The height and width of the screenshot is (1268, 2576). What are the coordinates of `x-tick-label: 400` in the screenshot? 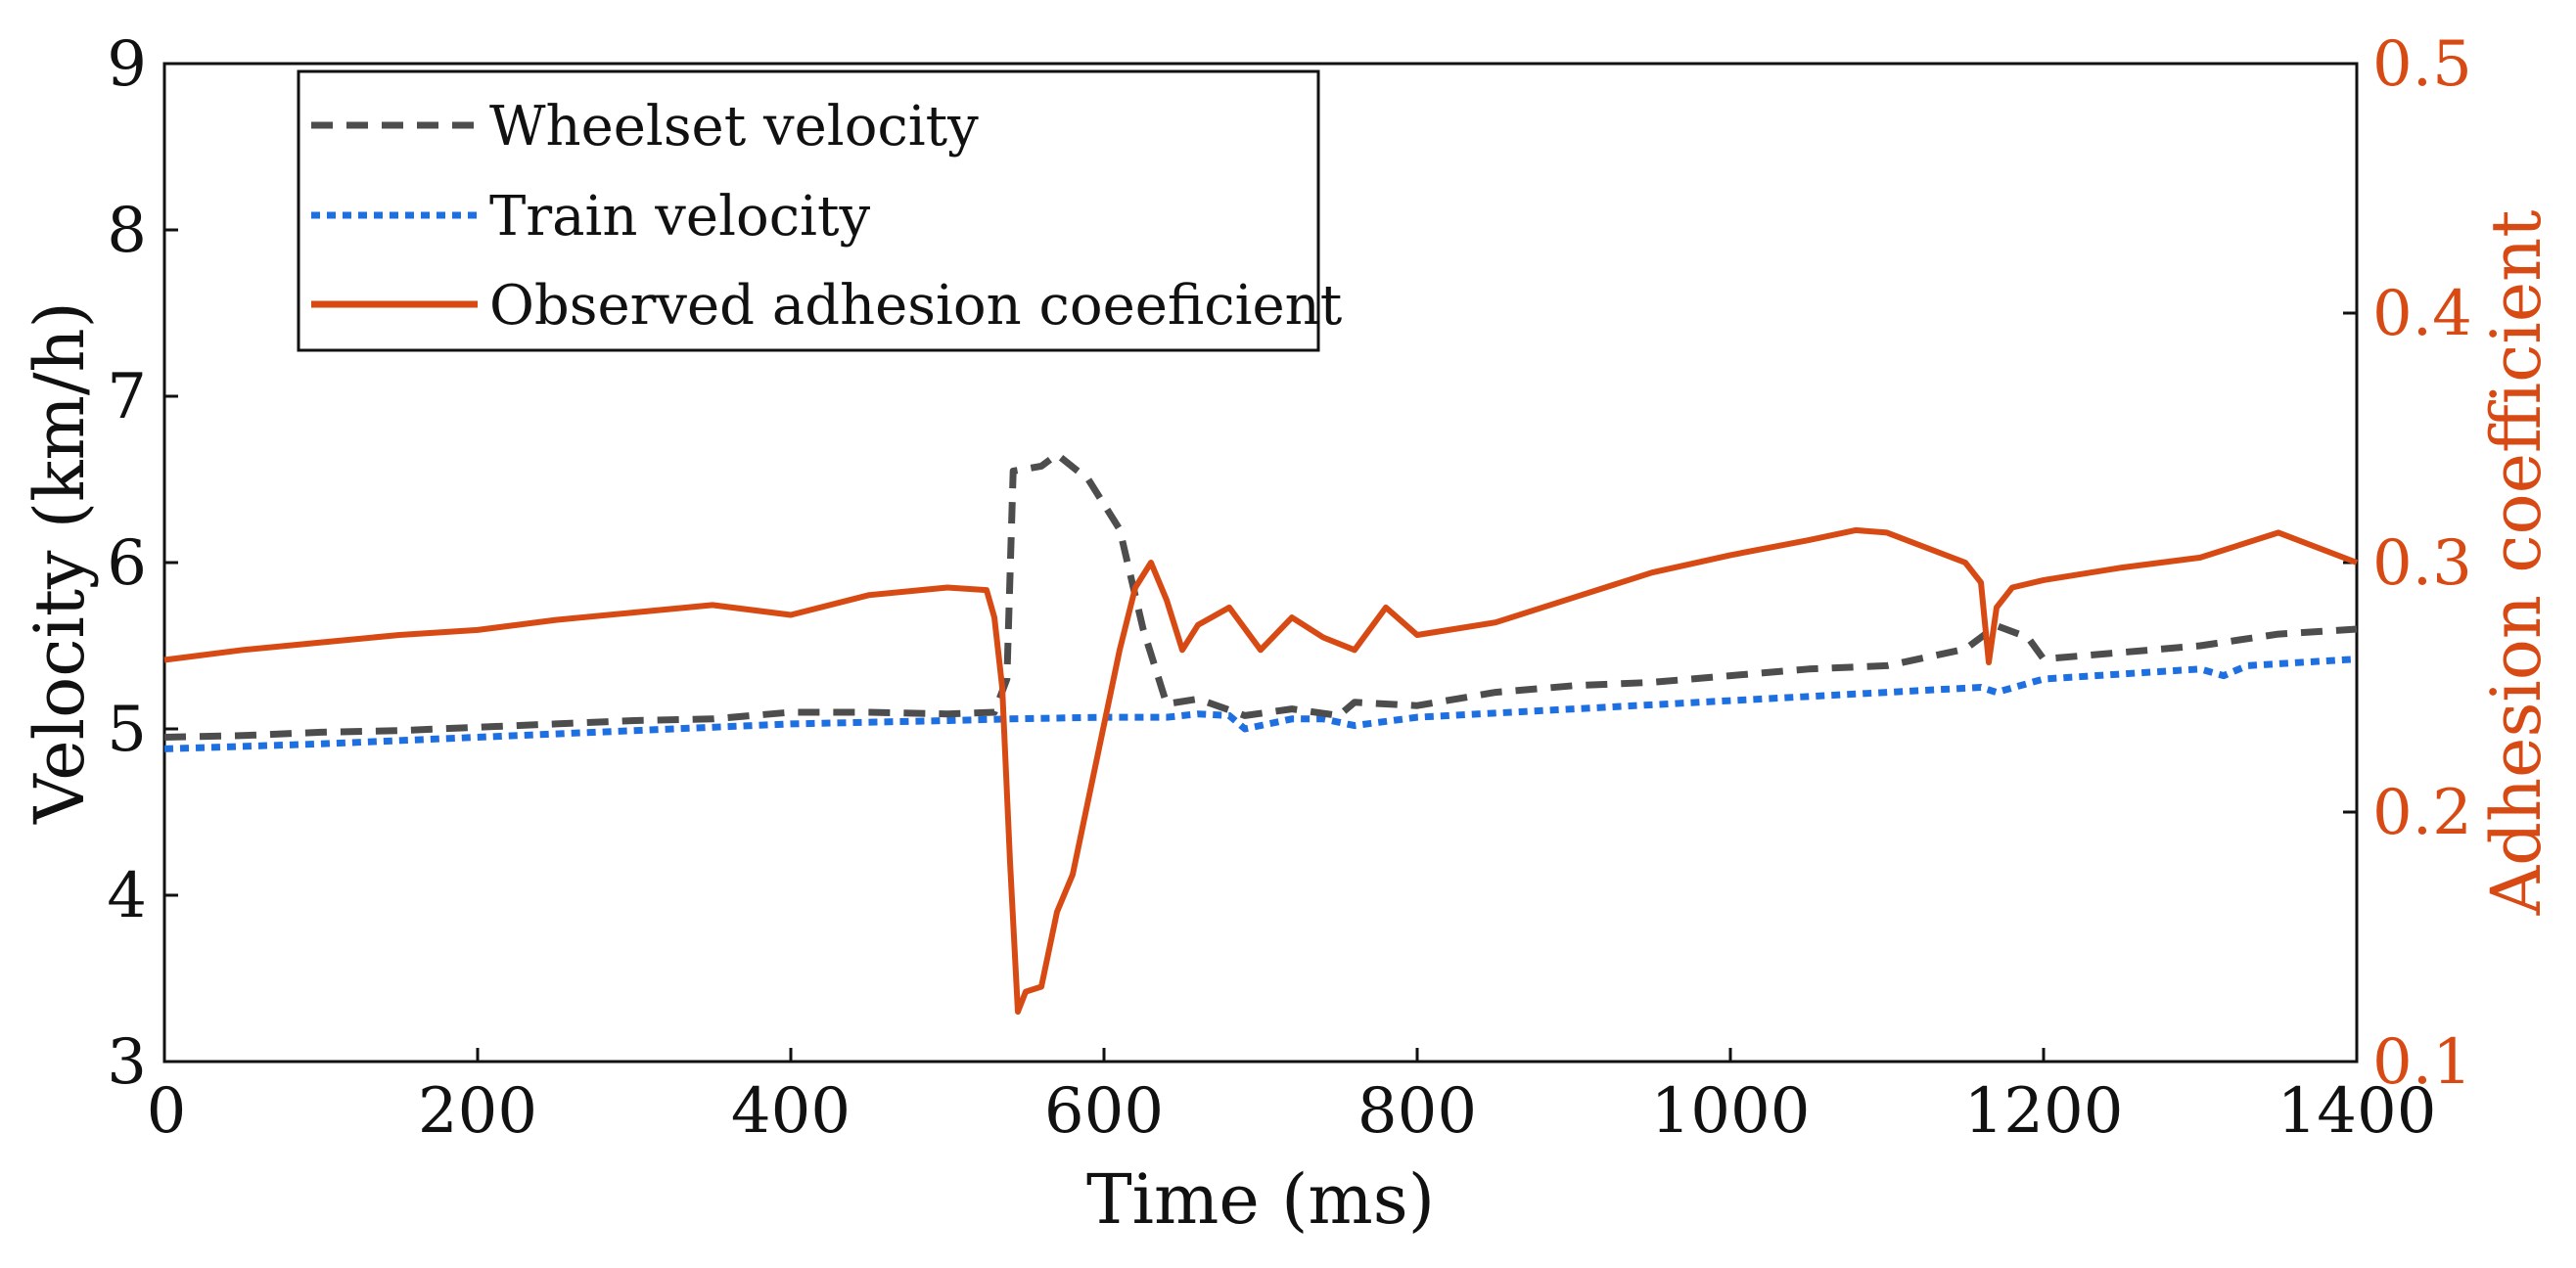 It's located at (791, 1111).